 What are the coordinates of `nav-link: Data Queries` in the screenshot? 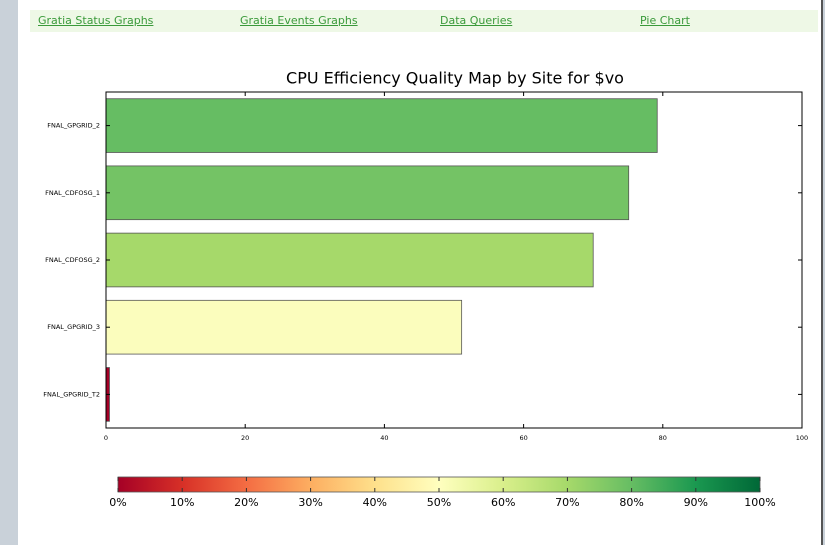 It's located at (476, 20).